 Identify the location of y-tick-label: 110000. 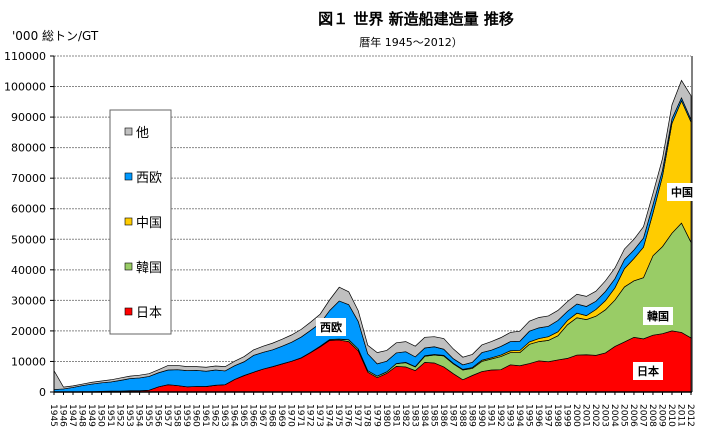
(25, 56).